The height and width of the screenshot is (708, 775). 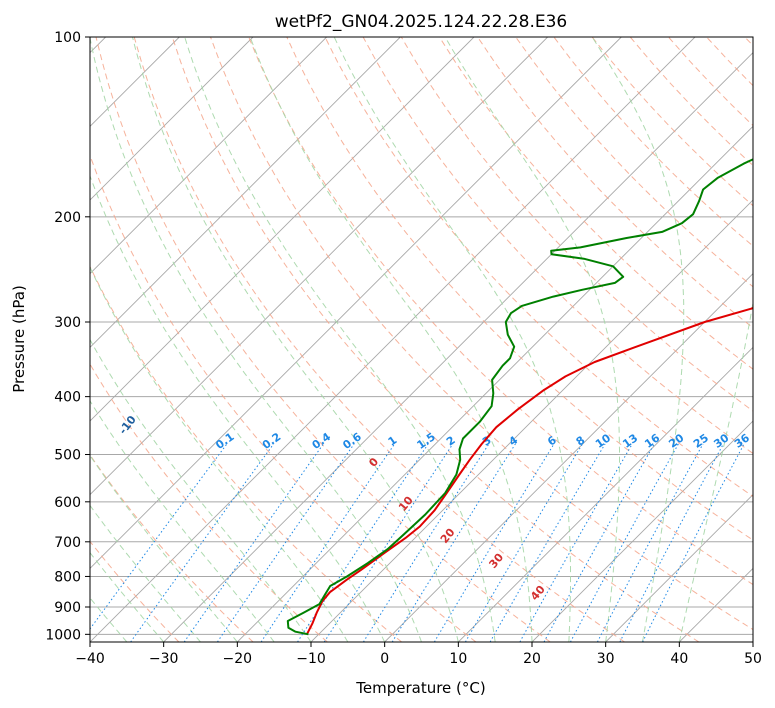 What do you see at coordinates (532, 659) in the screenshot?
I see `x-tick-label: 20` at bounding box center [532, 659].